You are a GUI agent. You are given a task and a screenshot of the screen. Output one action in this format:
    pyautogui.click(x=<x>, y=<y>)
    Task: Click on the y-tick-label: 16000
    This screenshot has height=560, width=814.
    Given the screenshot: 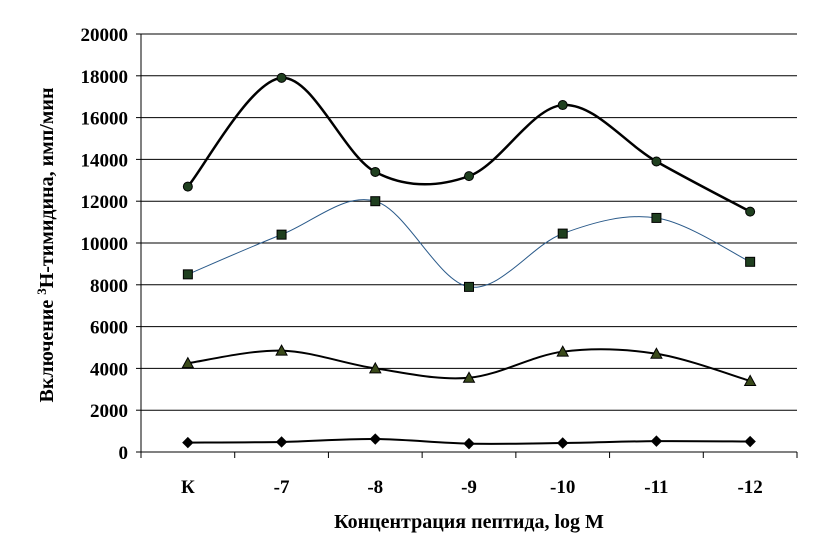 What is the action you would take?
    pyautogui.click(x=105, y=119)
    